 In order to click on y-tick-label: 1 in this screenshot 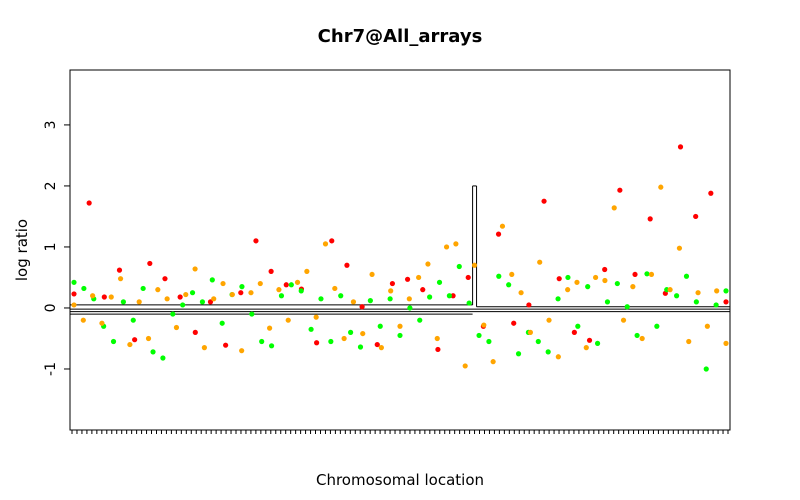, I will do `click(51, 246)`.